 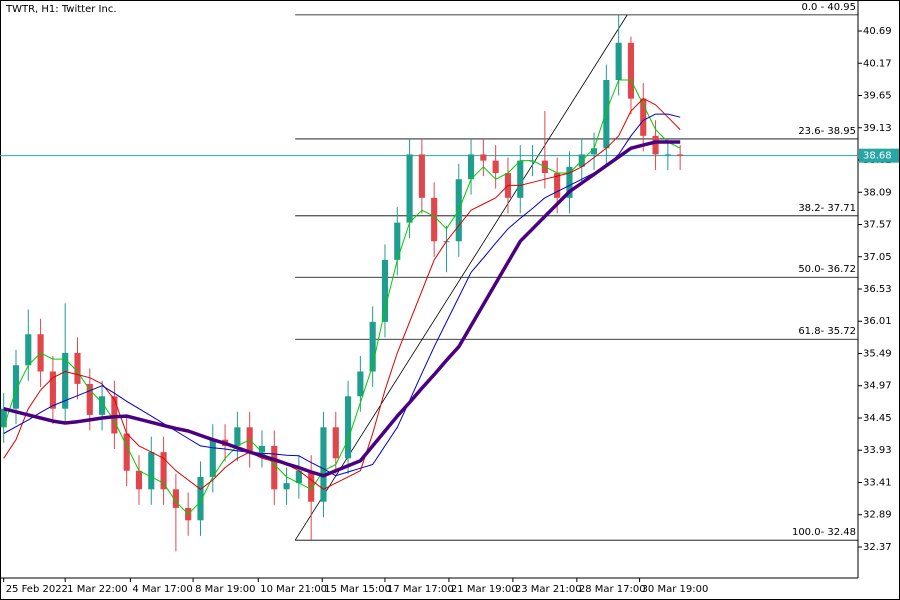 I want to click on x-tick-label: 10 Mar 21:00, so click(x=293, y=589).